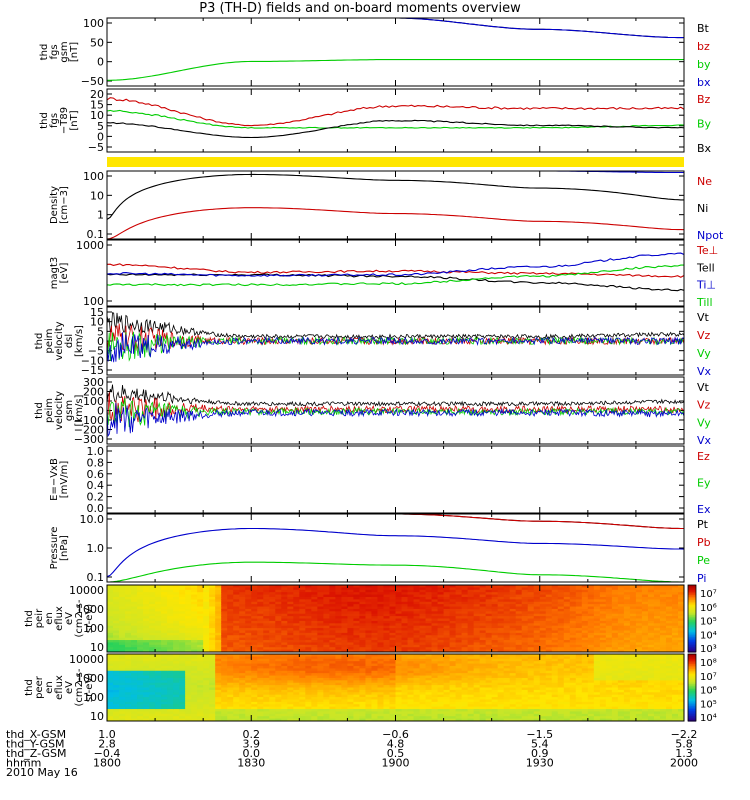  Describe the element at coordinates (703, 387) in the screenshot. I see `legend-label: Vt` at that location.